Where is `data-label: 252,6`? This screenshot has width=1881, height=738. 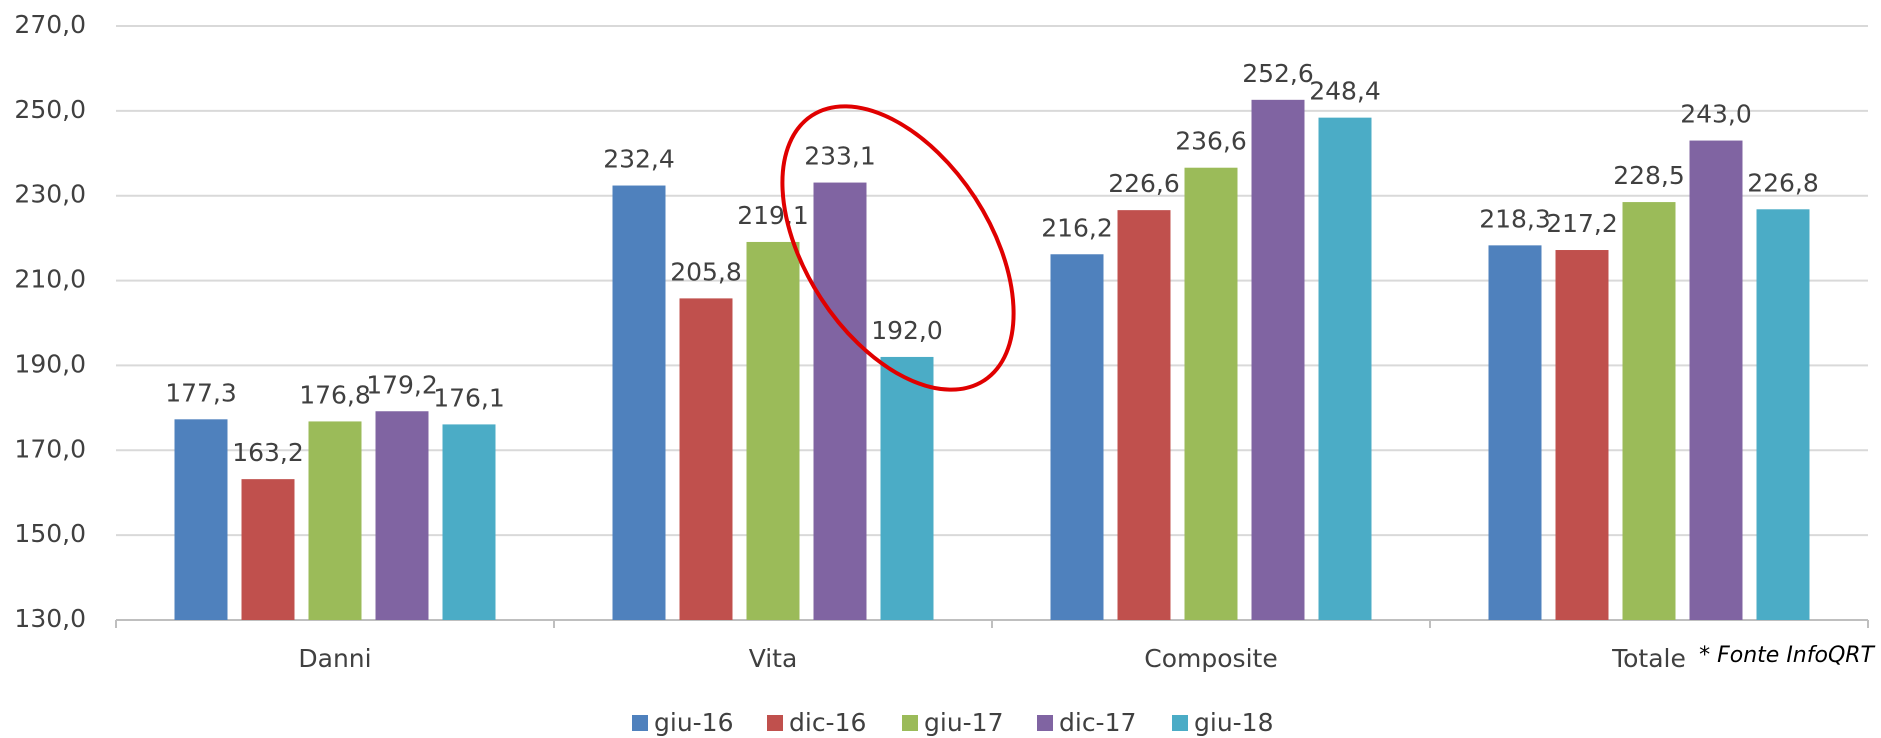
data-label: 252,6 is located at coordinates (1278, 73).